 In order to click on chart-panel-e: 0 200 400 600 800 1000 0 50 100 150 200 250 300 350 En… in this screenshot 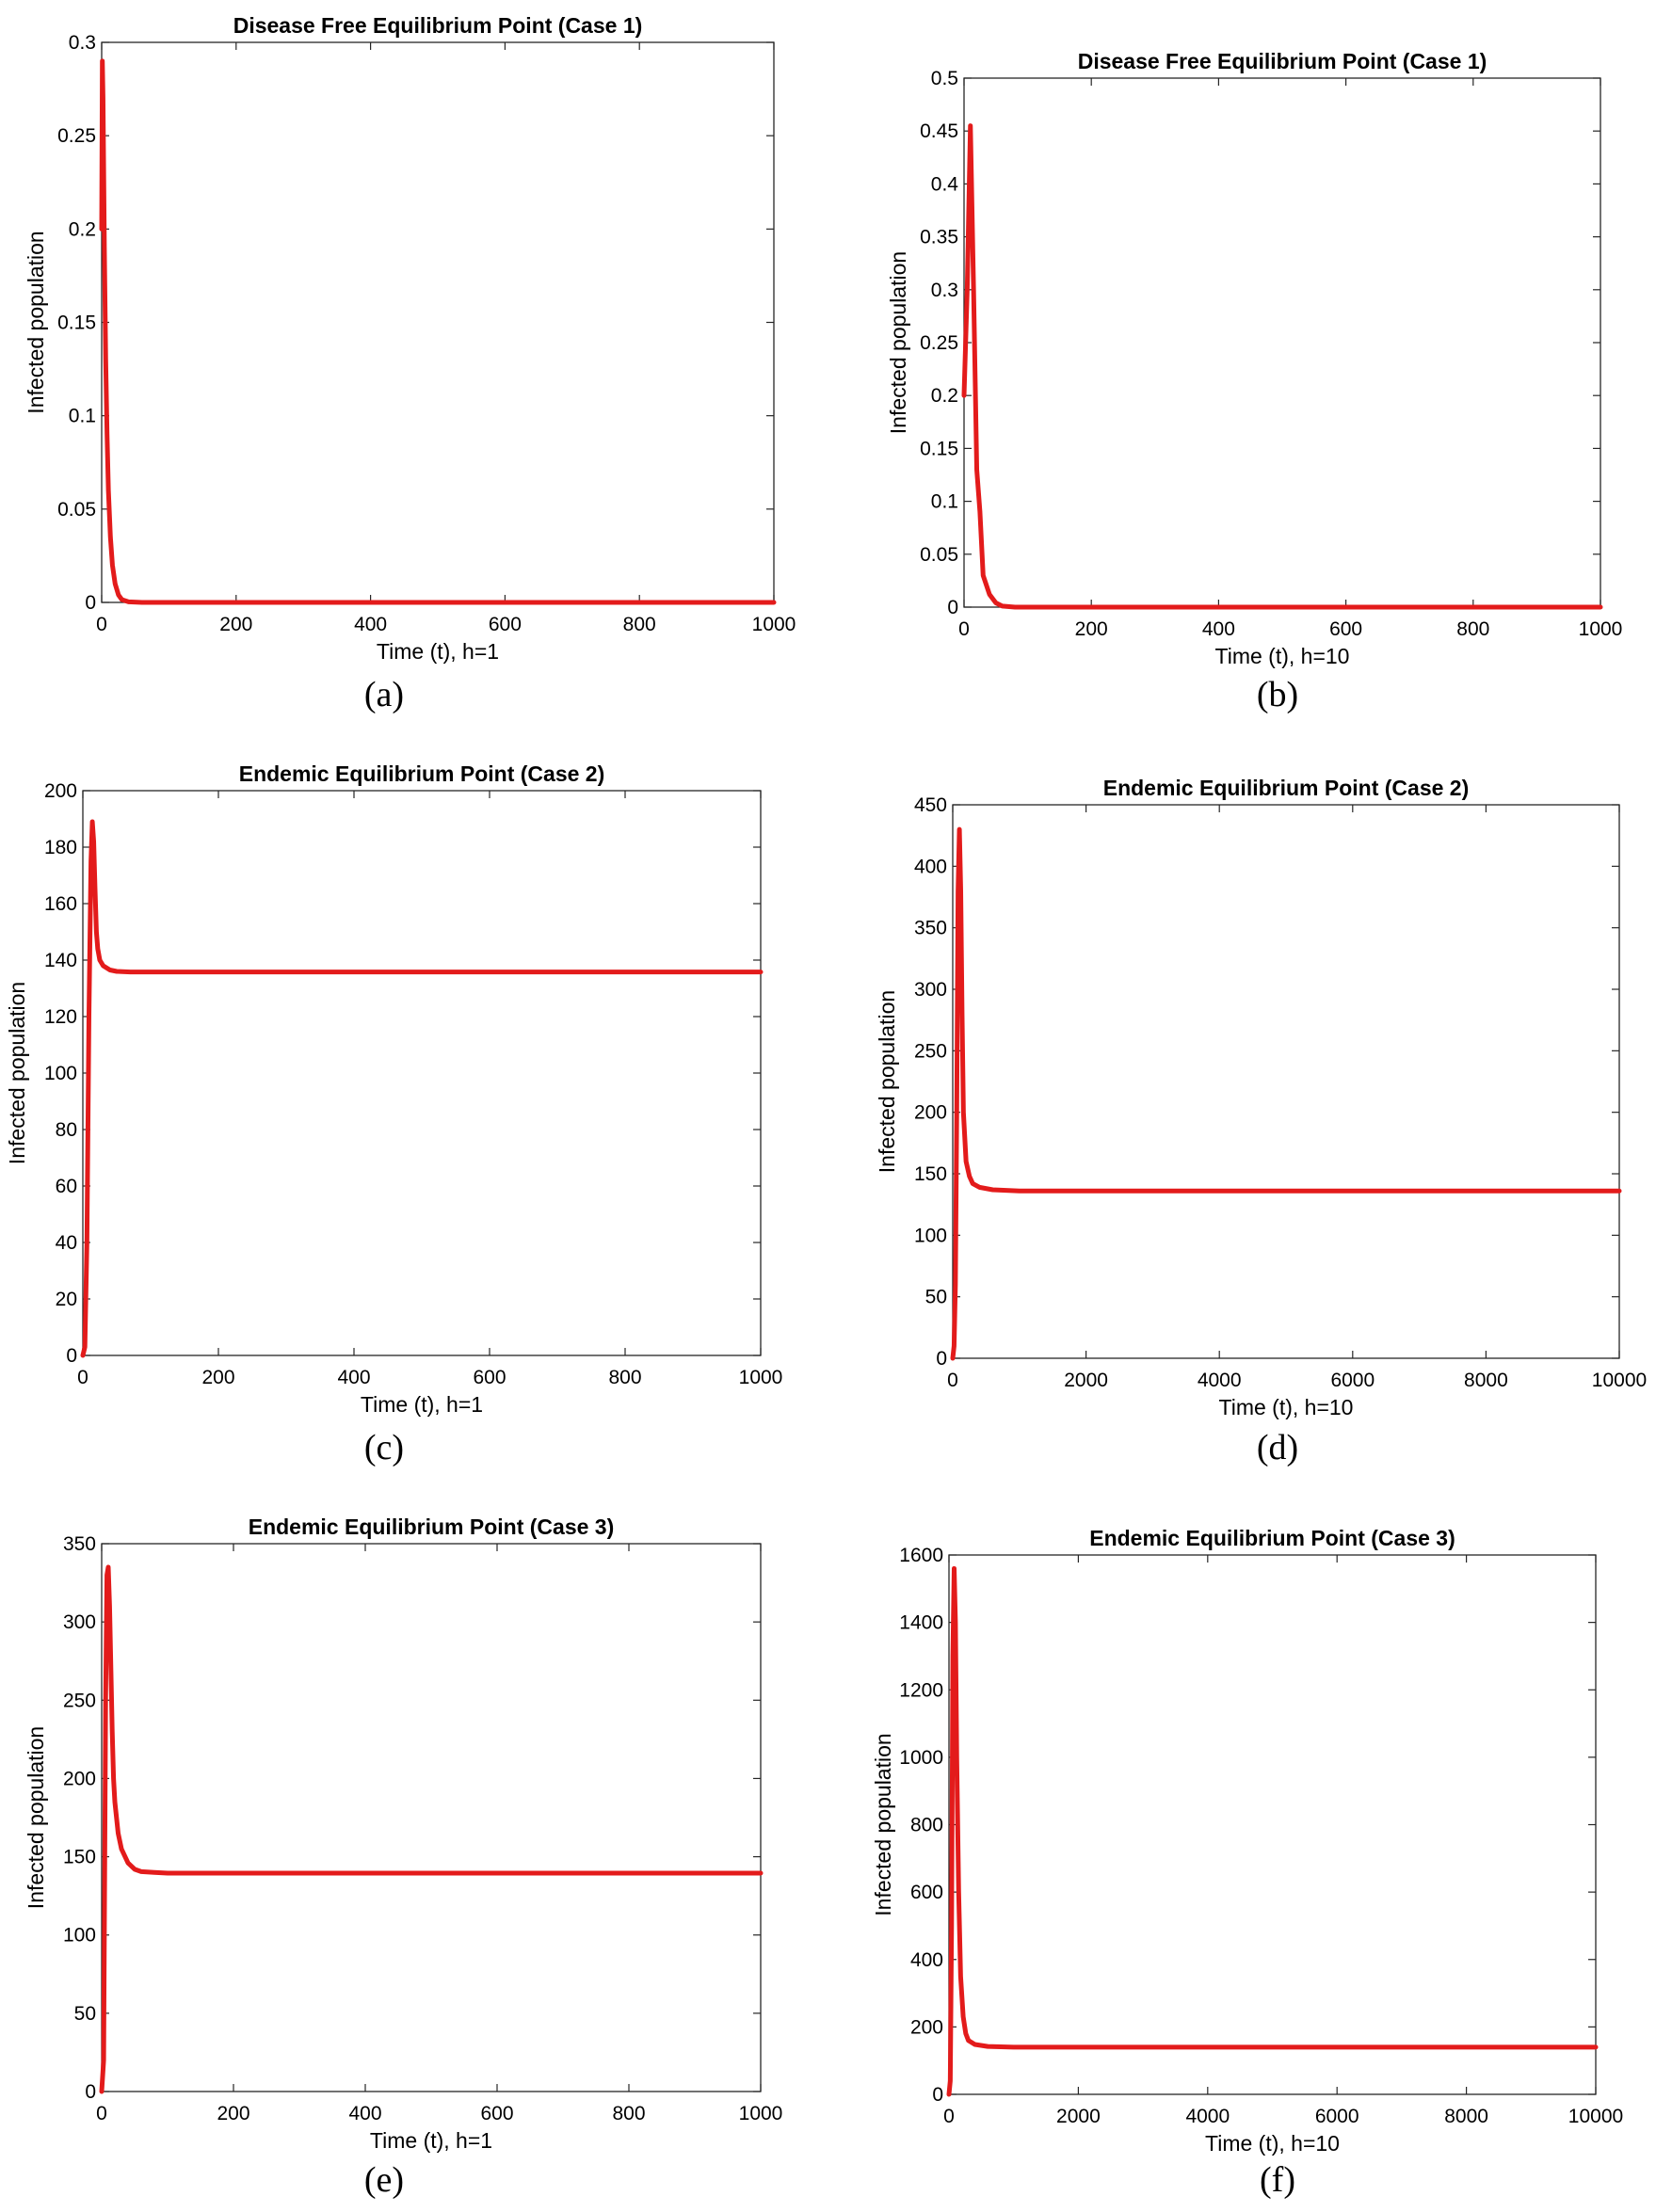, I will do `click(403, 1857)`.